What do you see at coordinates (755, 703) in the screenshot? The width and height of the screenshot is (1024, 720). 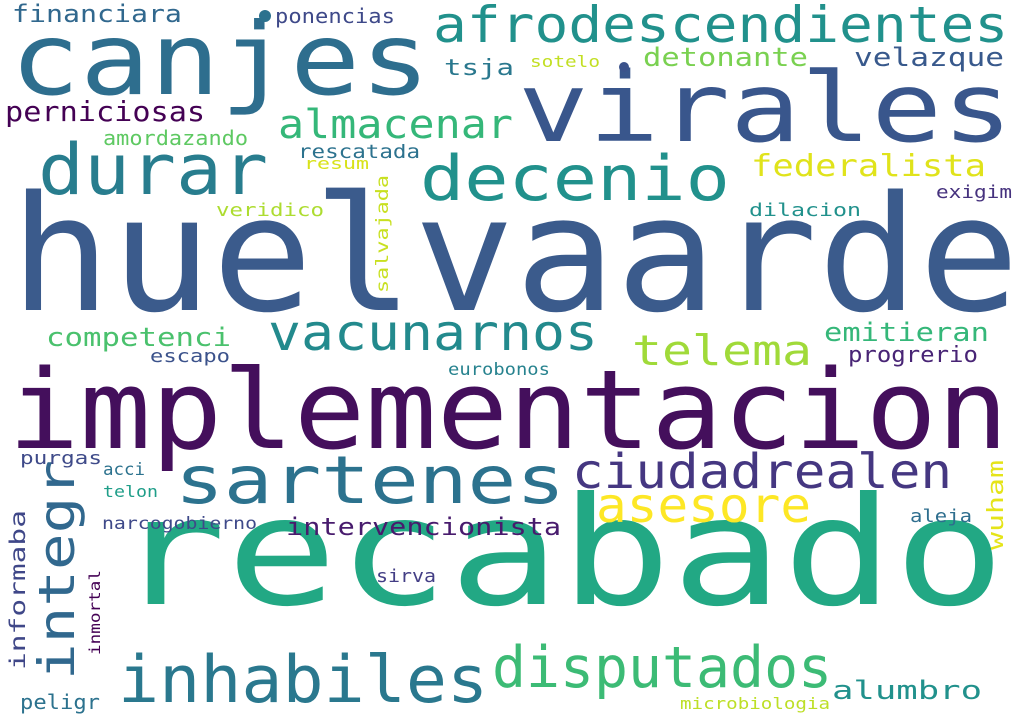 I see `word-microbiologia: microbiologia` at bounding box center [755, 703].